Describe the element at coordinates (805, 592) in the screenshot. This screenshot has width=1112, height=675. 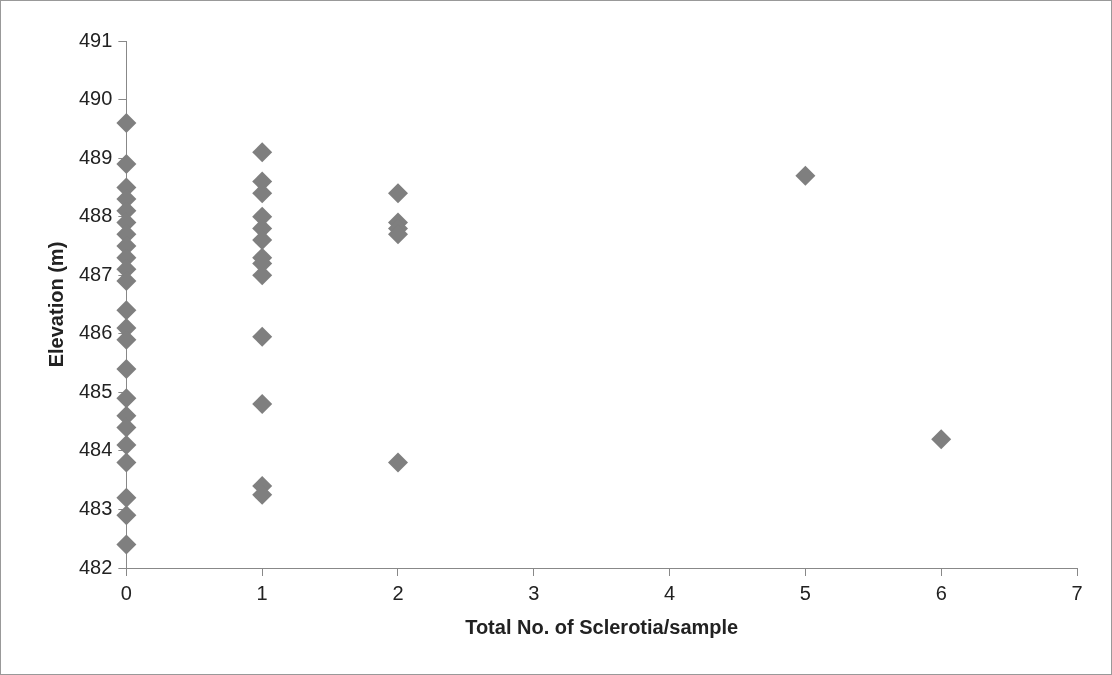
I see `x-tick-label: 5` at that location.